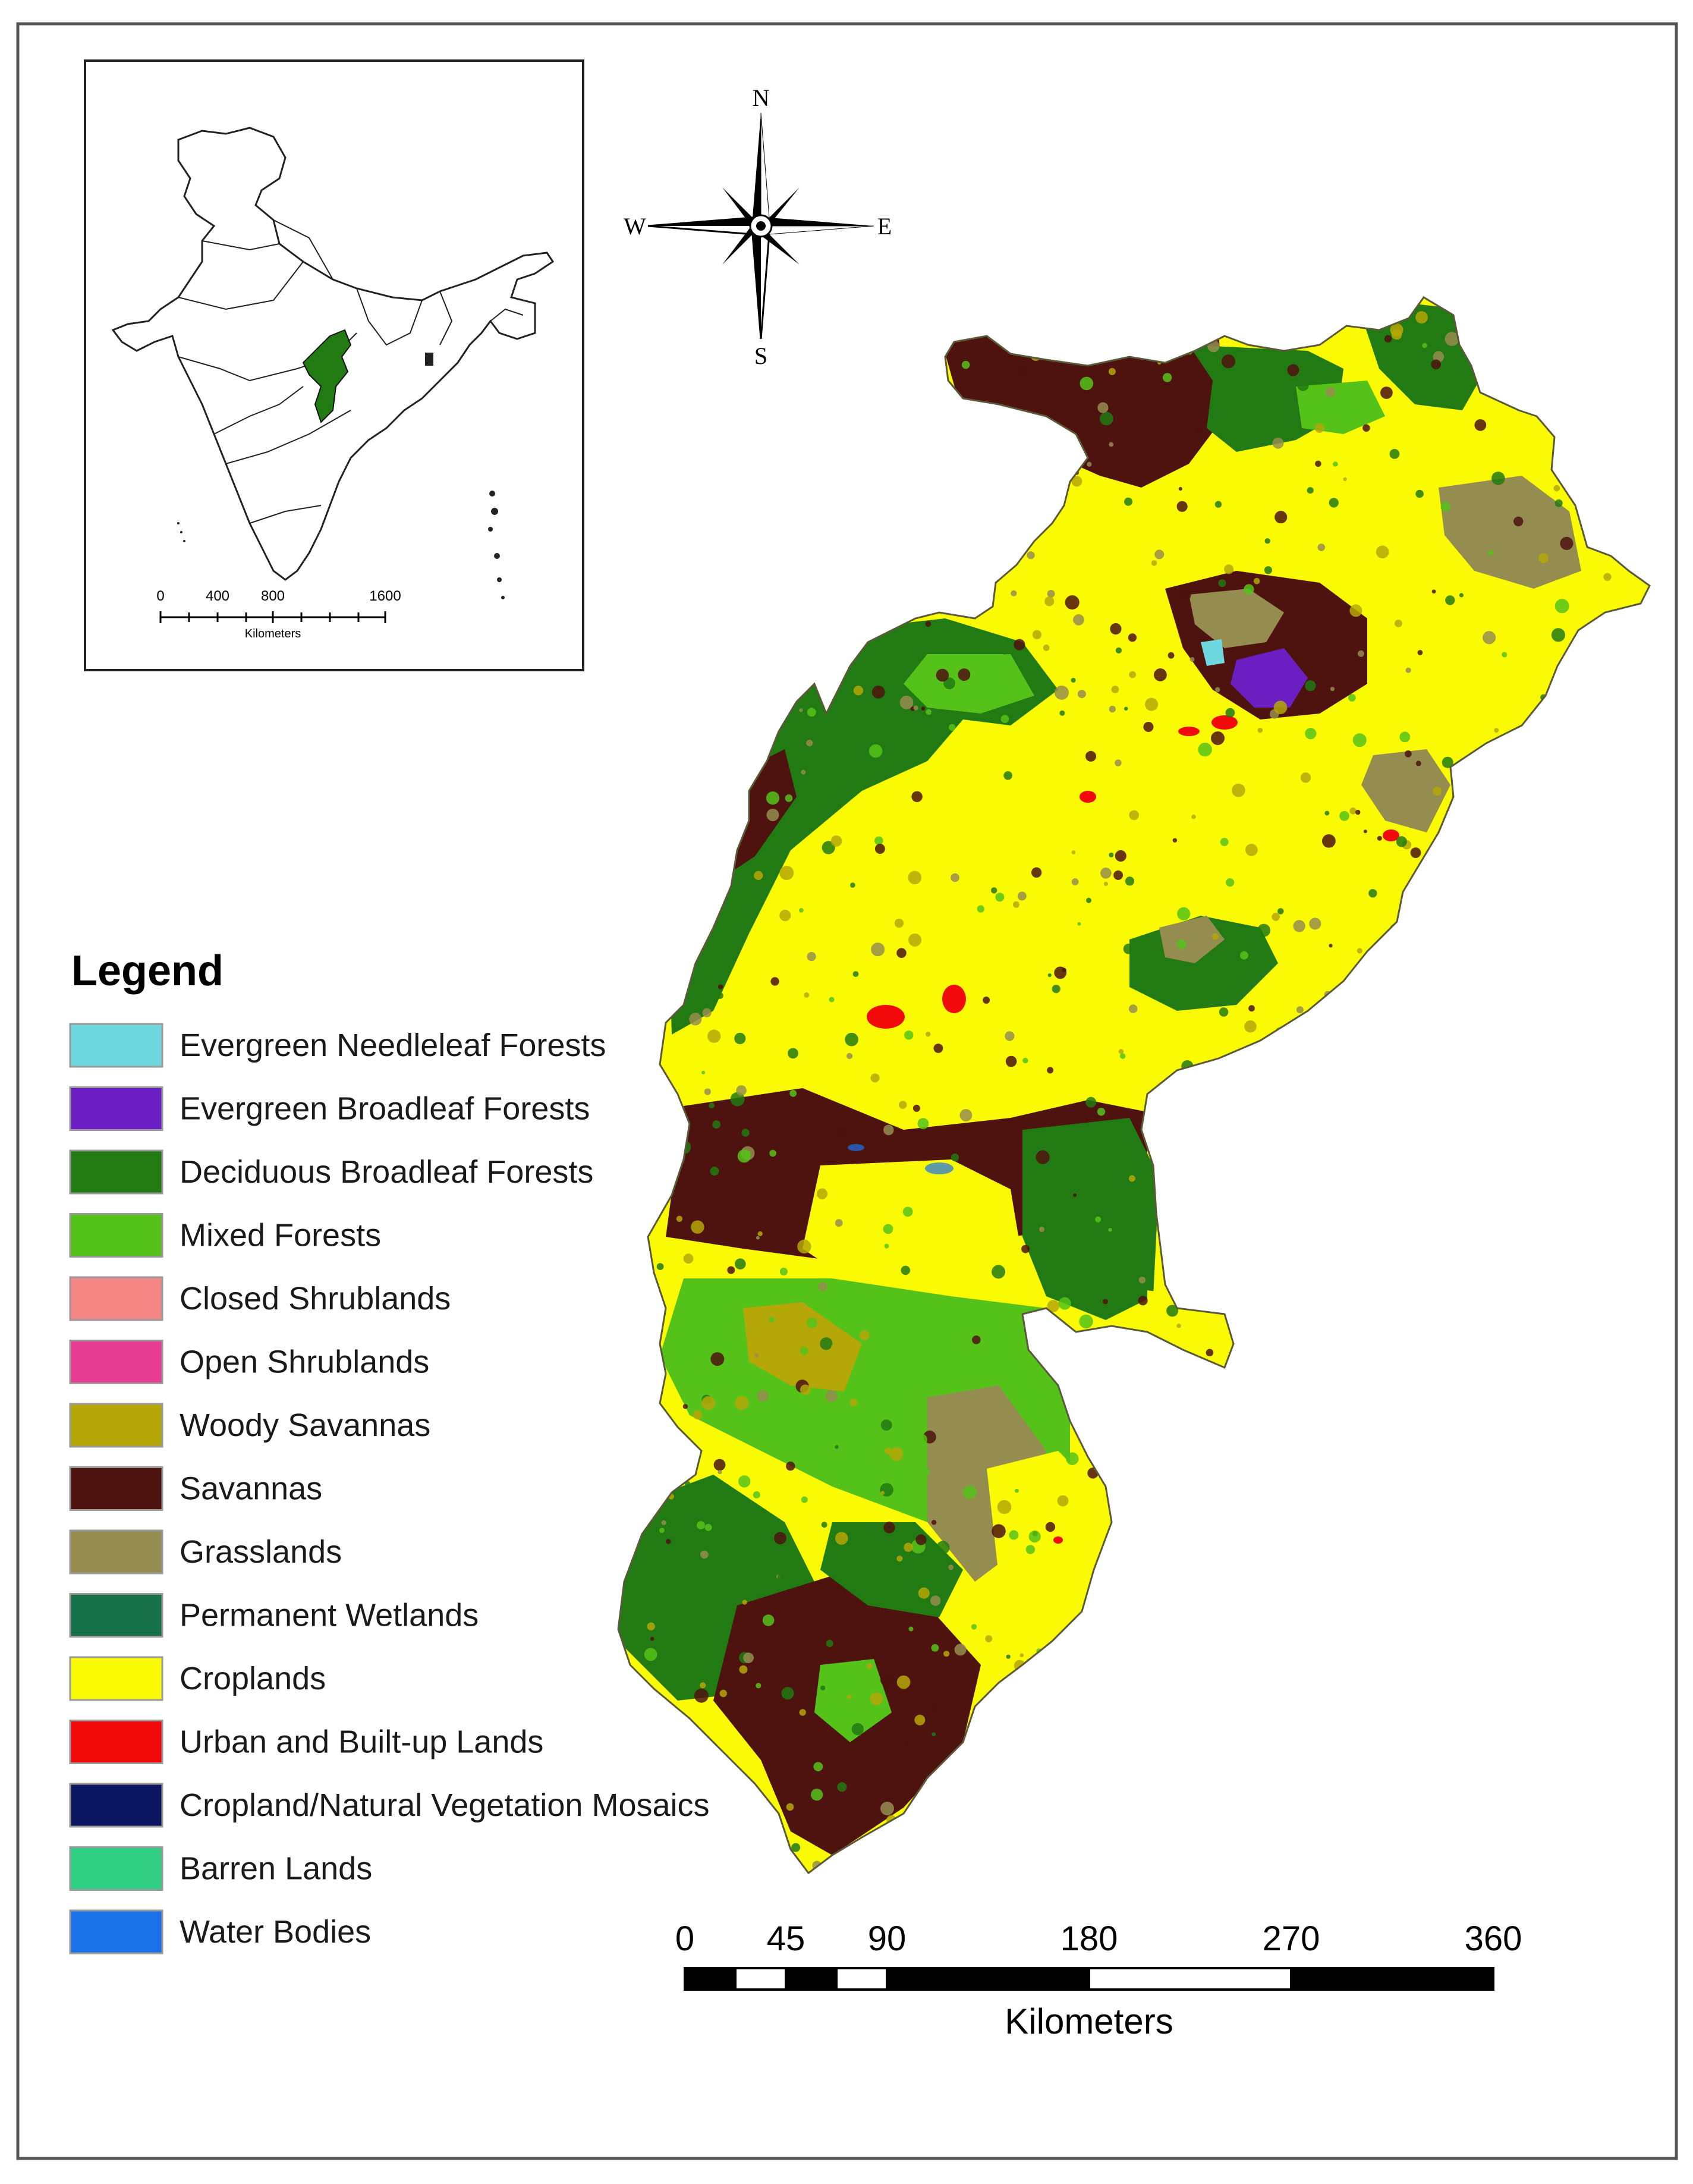  I want to click on inset-scale-bar: 0 400 800 1600 Kilometers, so click(278, 614).